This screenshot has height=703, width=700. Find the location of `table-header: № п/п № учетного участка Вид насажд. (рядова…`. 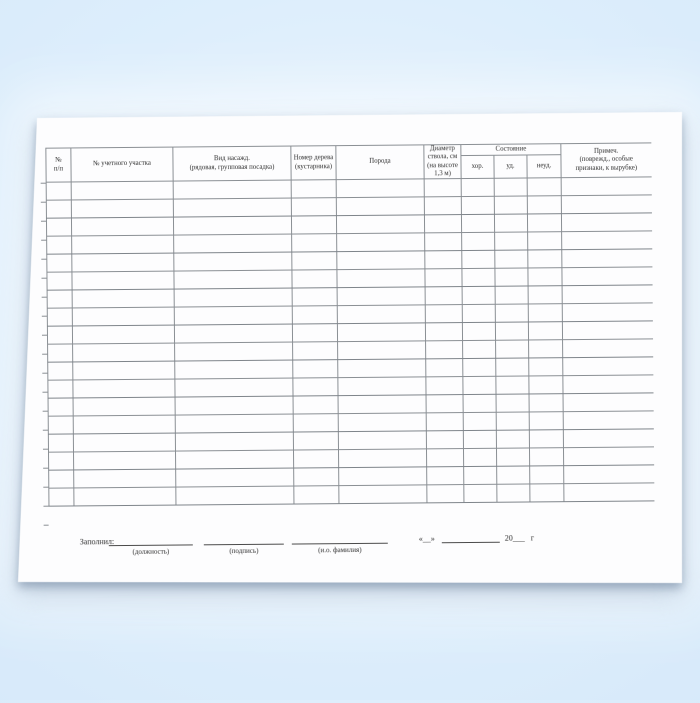

table-header: № п/п № учетного участка Вид насажд. (рядова… is located at coordinates (348, 162).